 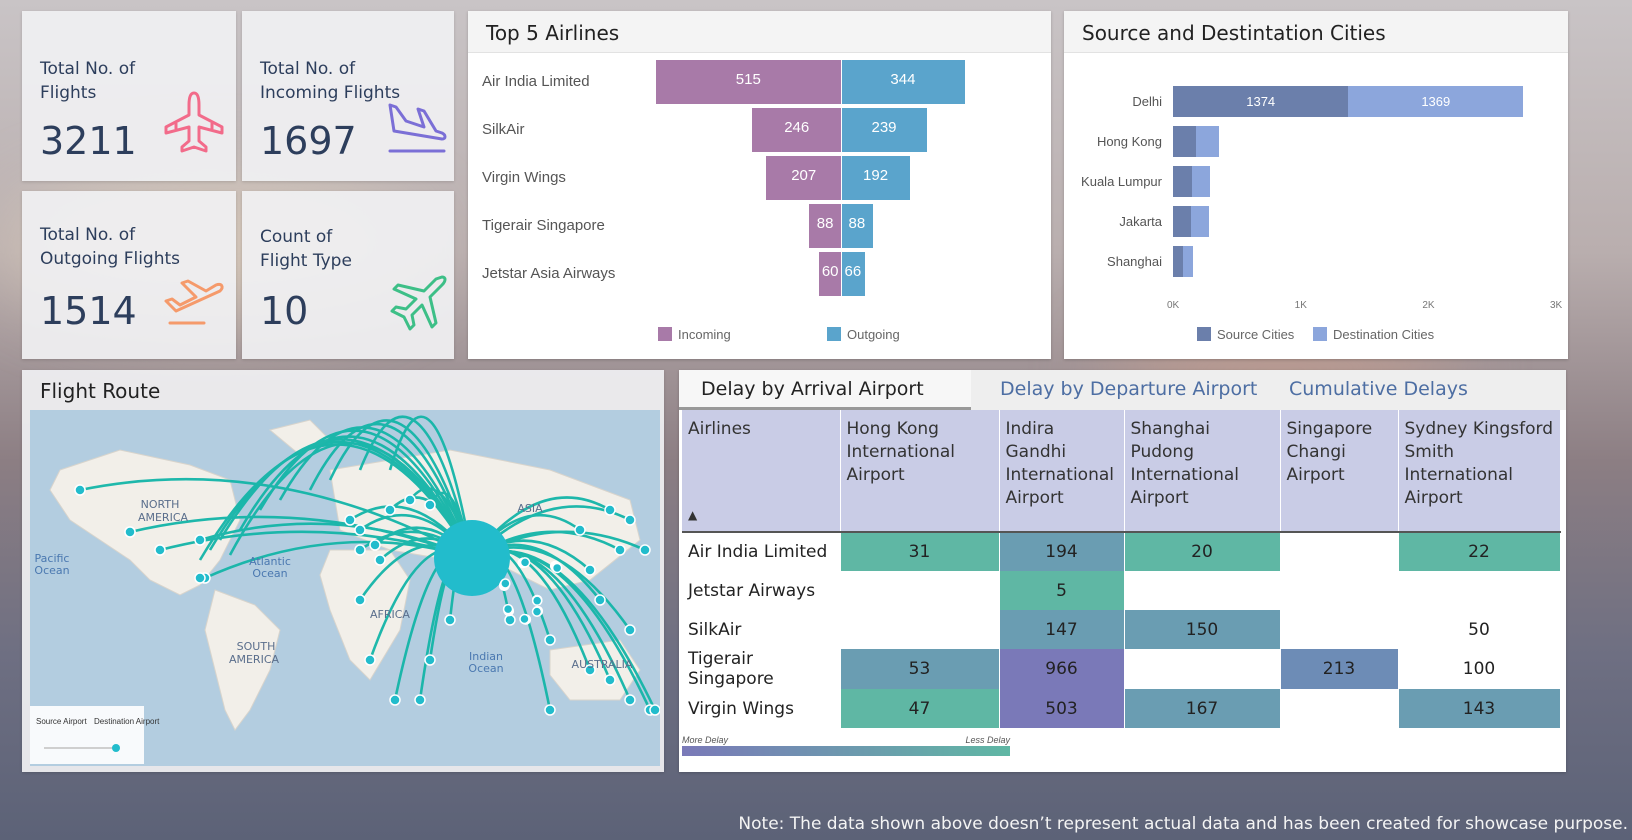 I want to click on table-row: Air India Limited 31 194 20 22, so click(x=1121, y=551).